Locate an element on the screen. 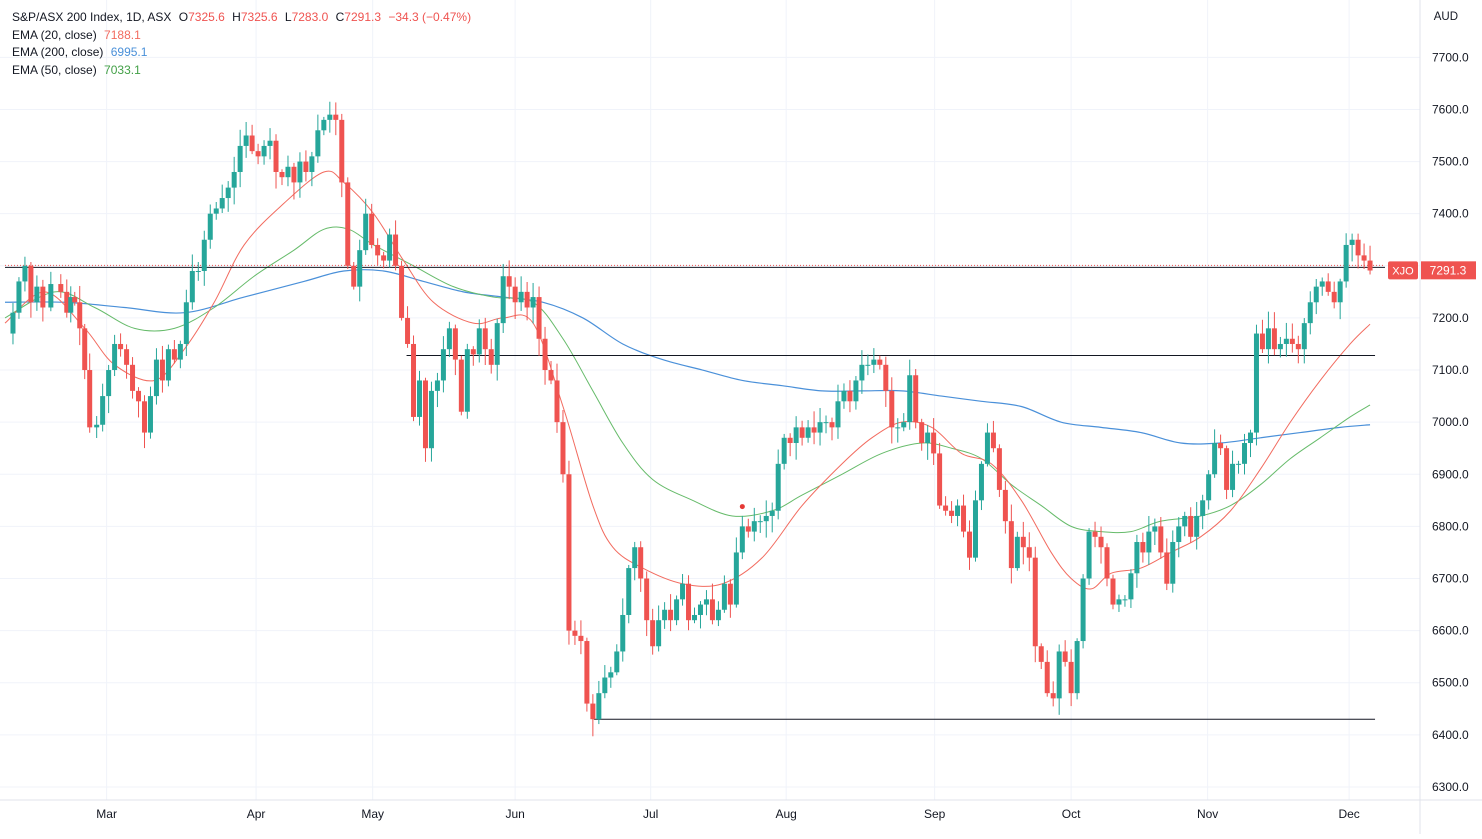 Image resolution: width=1482 pixels, height=839 pixels. event-marker is located at coordinates (742, 507).